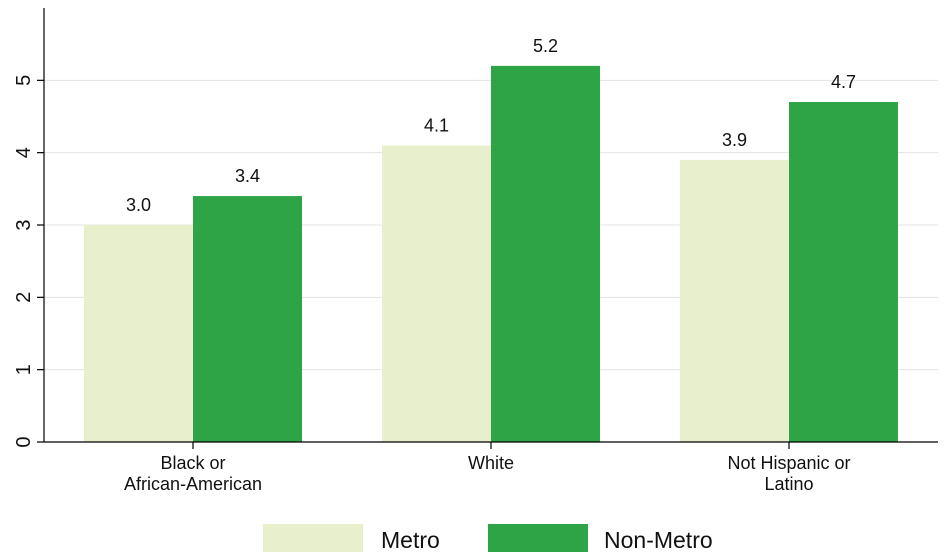 The width and height of the screenshot is (946, 552). Describe the element at coordinates (192, 463) in the screenshot. I see `x-tick-label: Black or` at that location.